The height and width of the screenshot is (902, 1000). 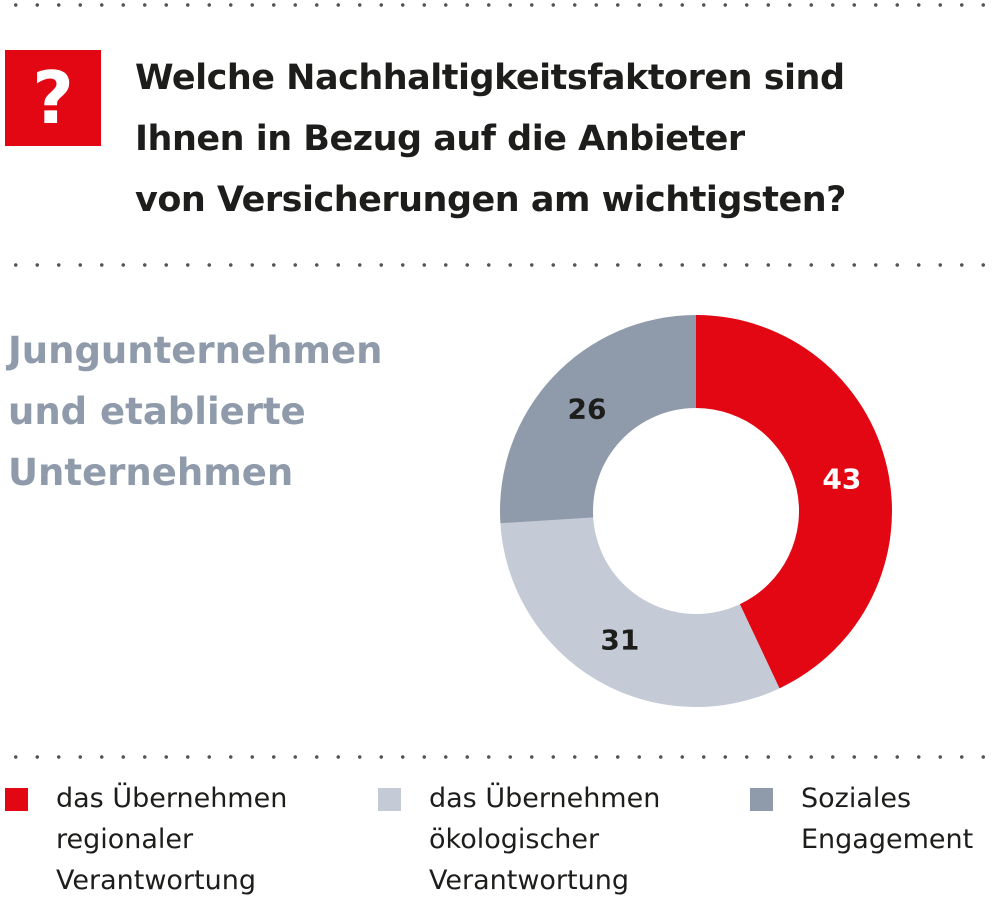 I want to click on divider-top, so click(x=500, y=5).